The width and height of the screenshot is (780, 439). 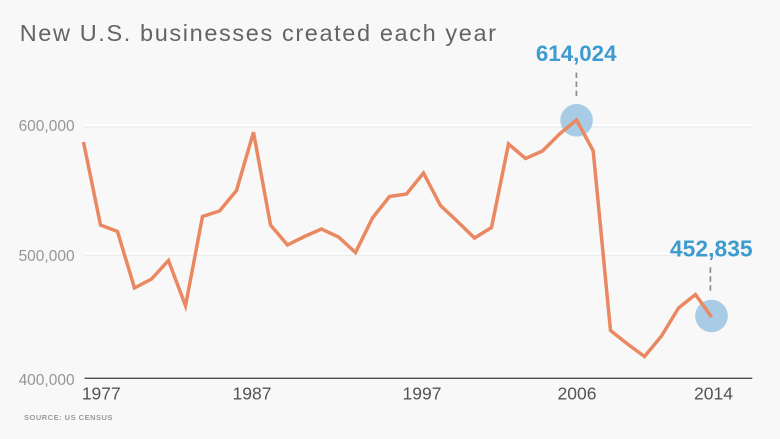 I want to click on svg-text: 1987, so click(x=252, y=394).